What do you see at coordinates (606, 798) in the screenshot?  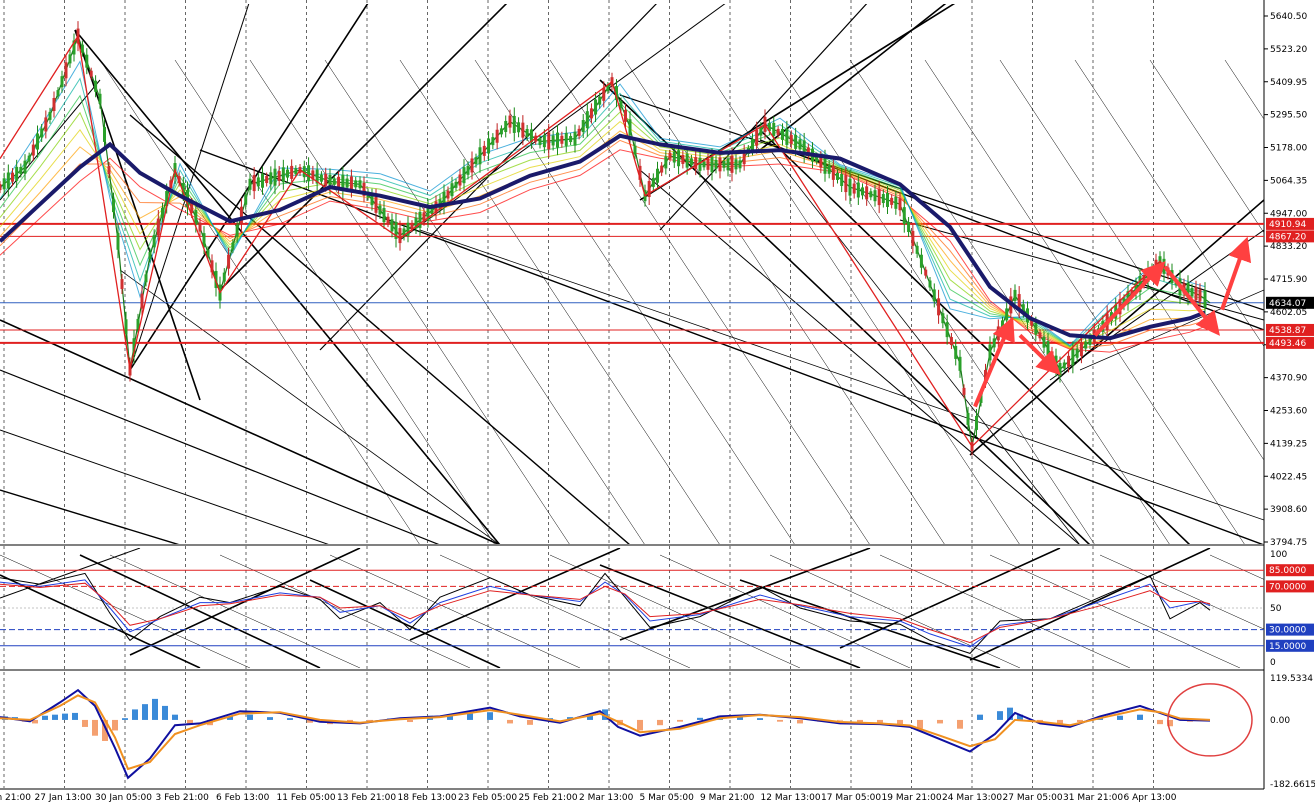 I see `x-tick-label: 2 Mar 13:00` at bounding box center [606, 798].